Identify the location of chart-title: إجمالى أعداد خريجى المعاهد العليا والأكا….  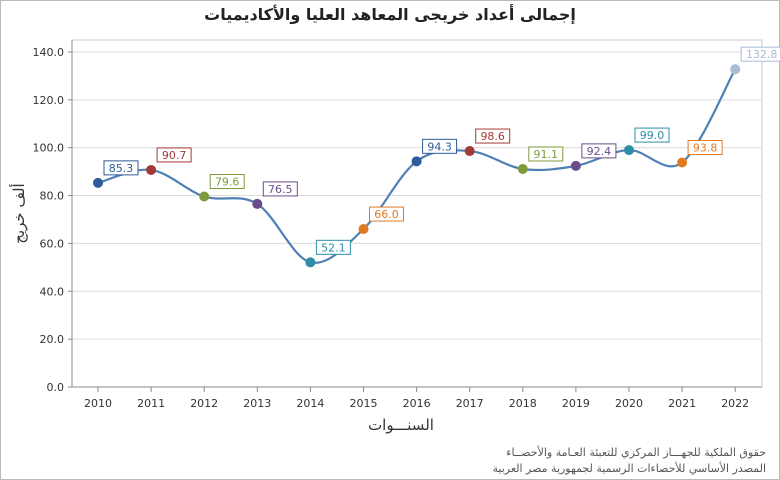
(390, 14).